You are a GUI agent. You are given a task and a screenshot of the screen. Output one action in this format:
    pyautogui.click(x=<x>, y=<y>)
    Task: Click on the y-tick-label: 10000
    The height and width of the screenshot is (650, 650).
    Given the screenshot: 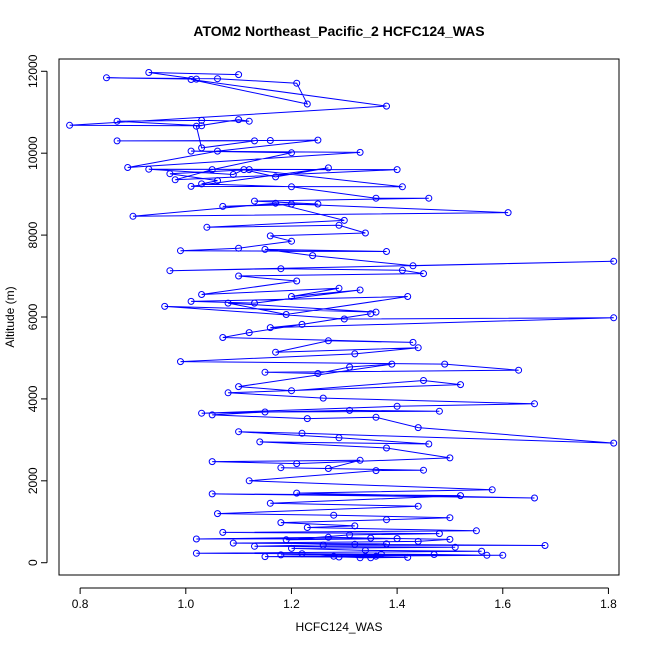 What is the action you would take?
    pyautogui.click(x=33, y=153)
    